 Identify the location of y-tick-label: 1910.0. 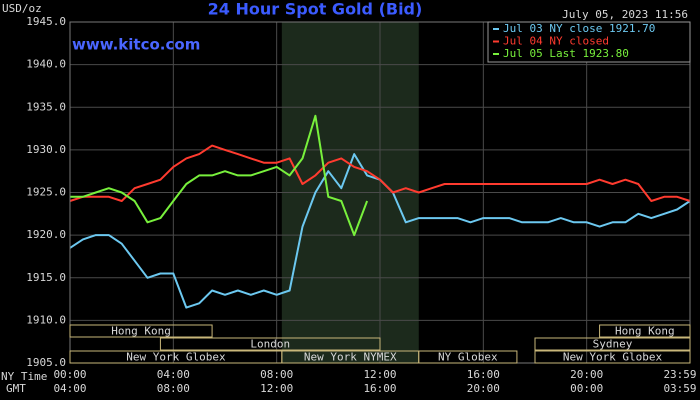
(46, 319).